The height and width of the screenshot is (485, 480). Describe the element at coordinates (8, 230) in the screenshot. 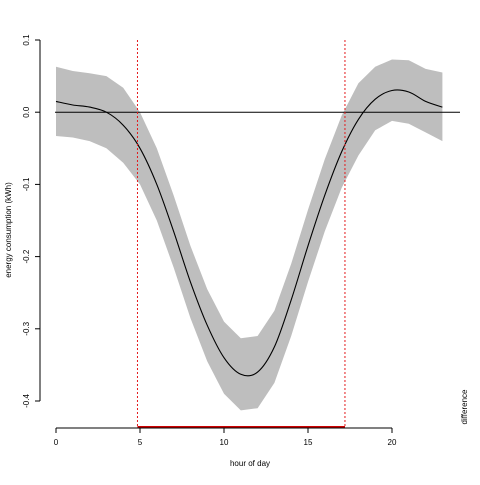

I see `y-axis-title: energy consumption (kWh)` at that location.